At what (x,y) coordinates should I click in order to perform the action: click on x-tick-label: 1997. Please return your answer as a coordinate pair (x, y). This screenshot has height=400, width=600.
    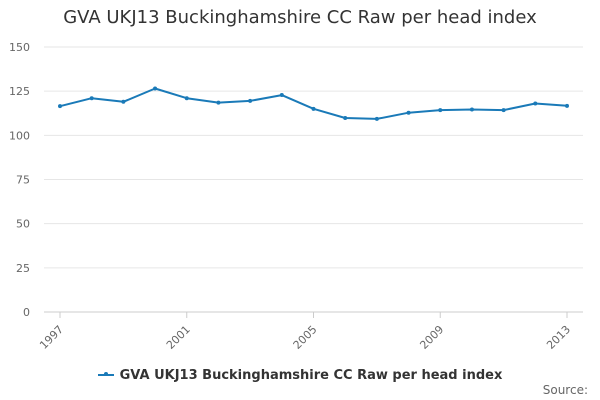
    Looking at the image, I should click on (51, 337).